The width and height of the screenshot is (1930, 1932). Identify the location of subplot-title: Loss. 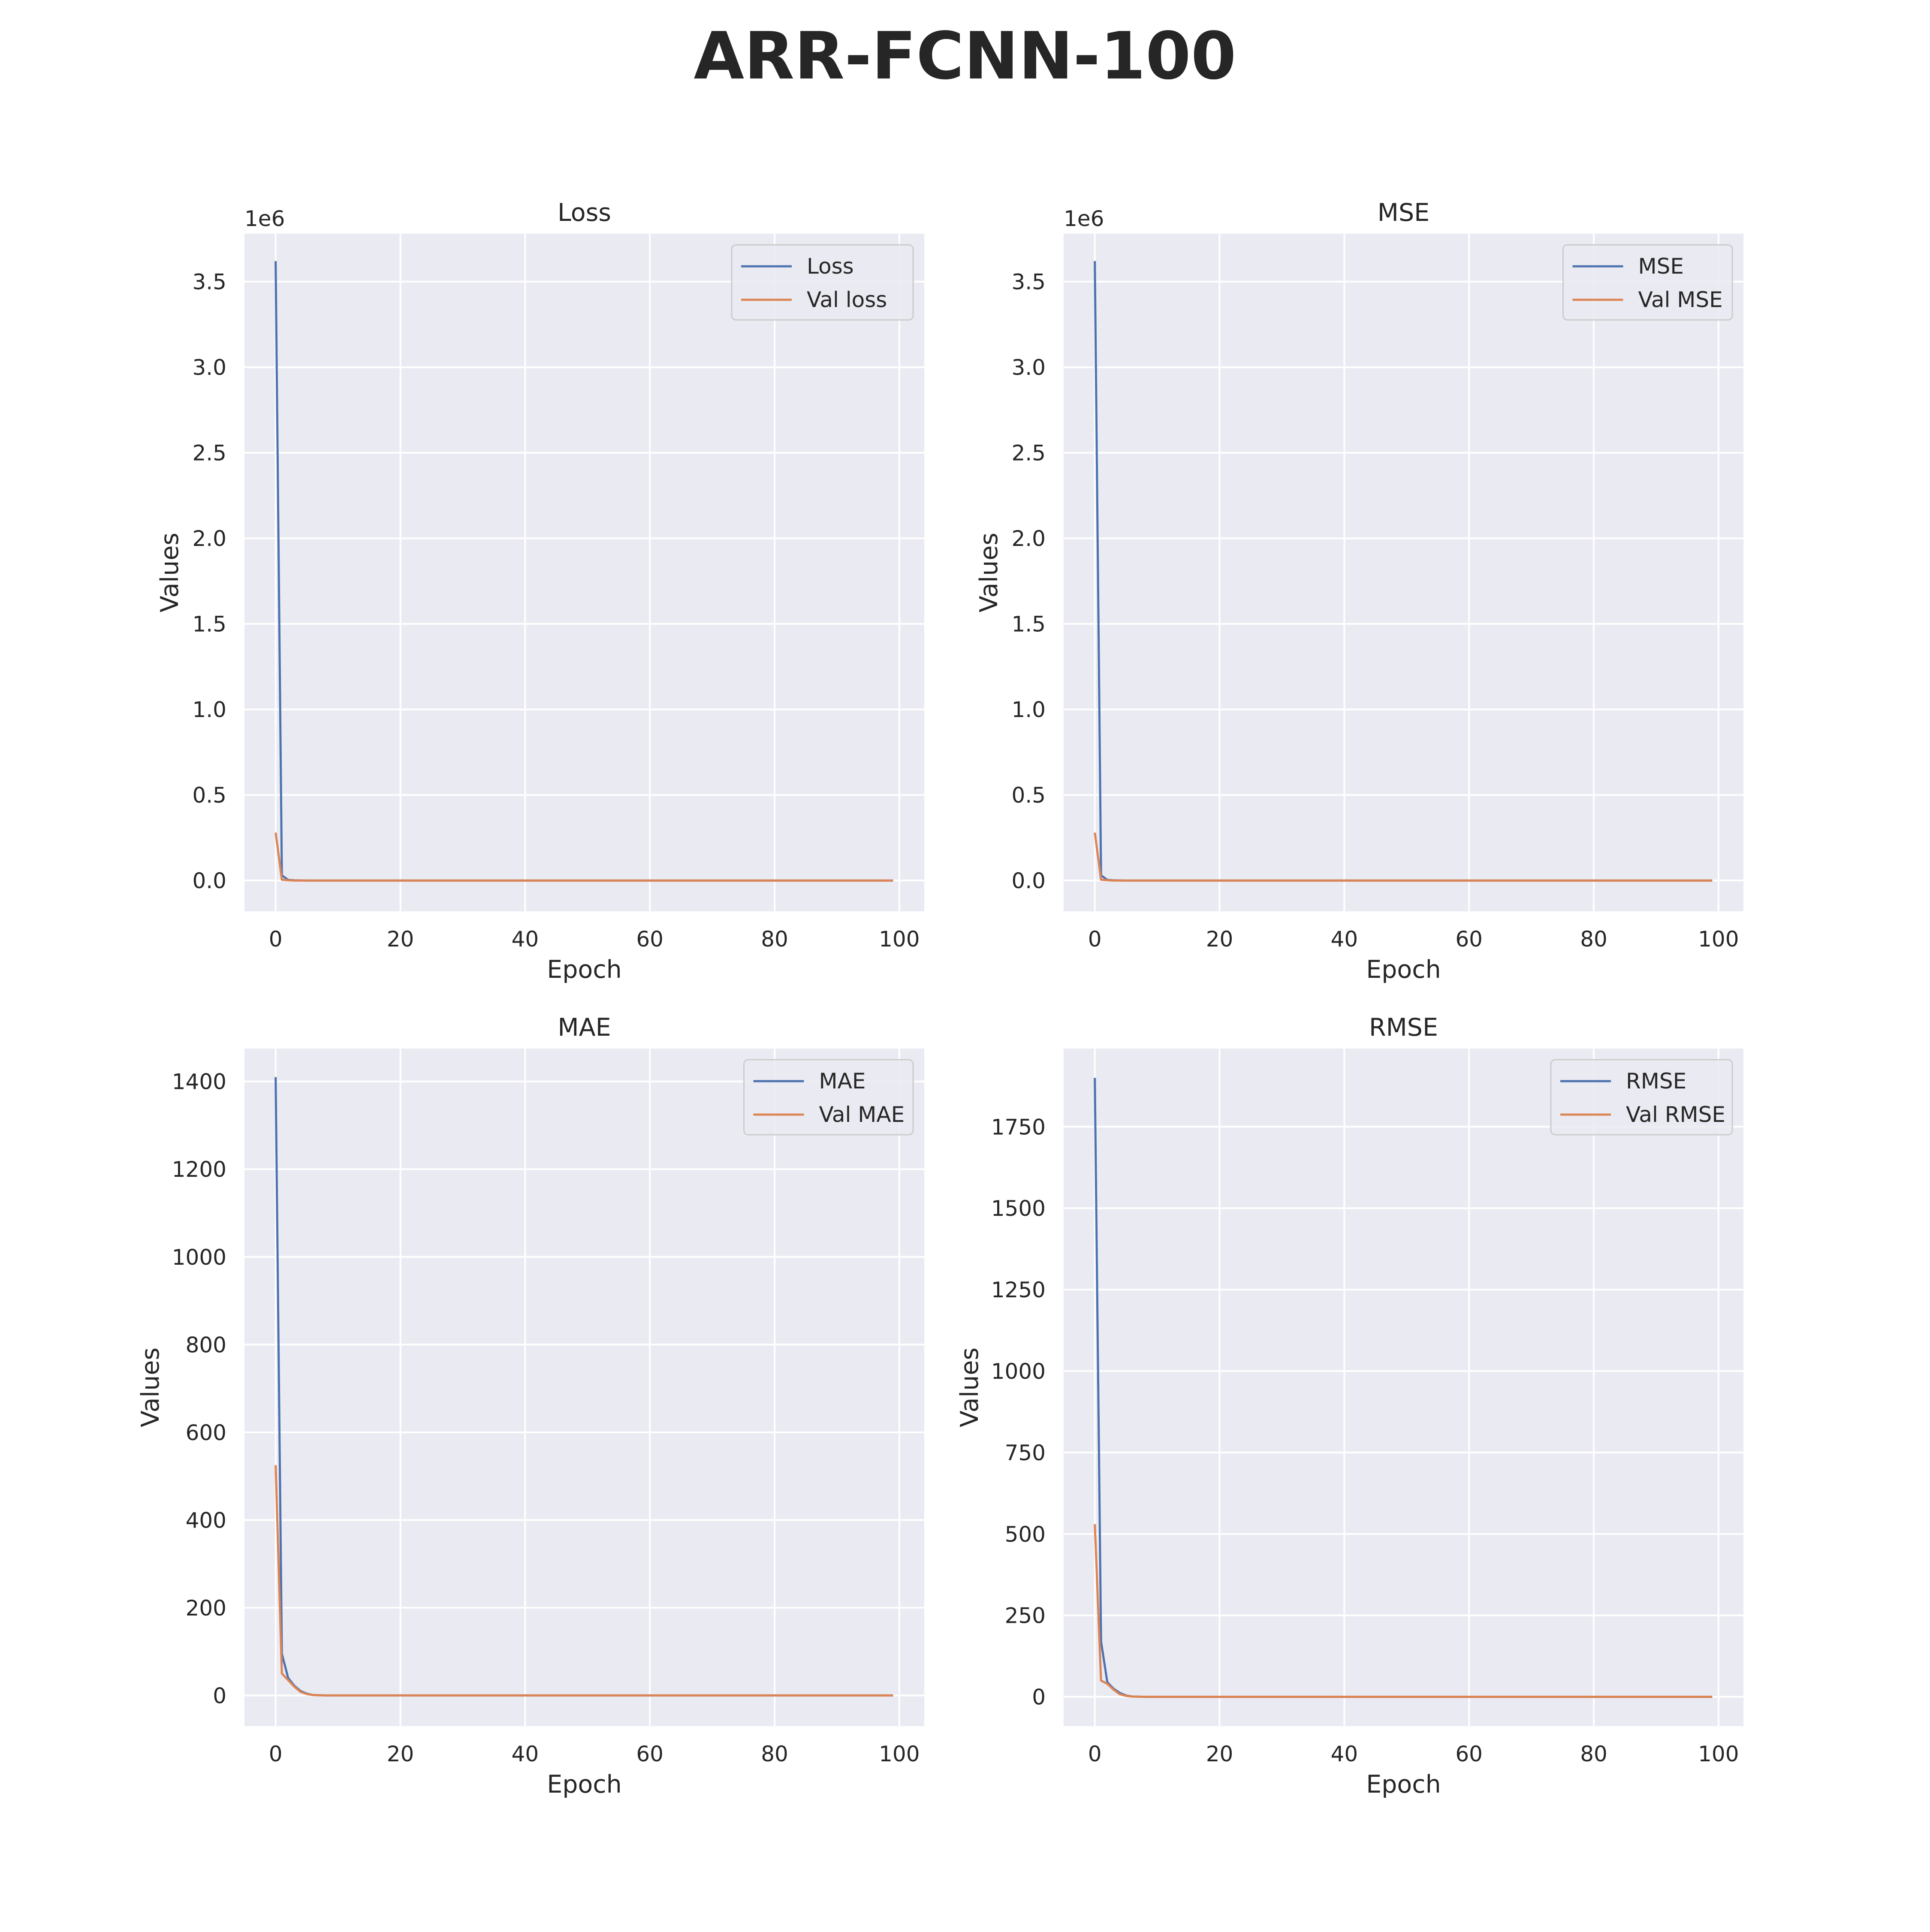
(584, 213).